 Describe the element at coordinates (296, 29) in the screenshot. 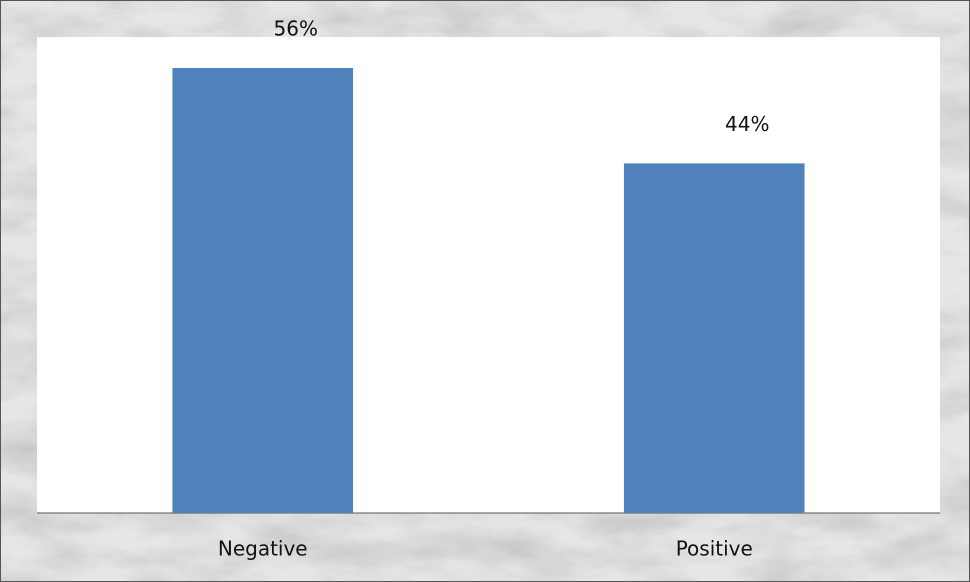

I see `data-label: 56%` at that location.